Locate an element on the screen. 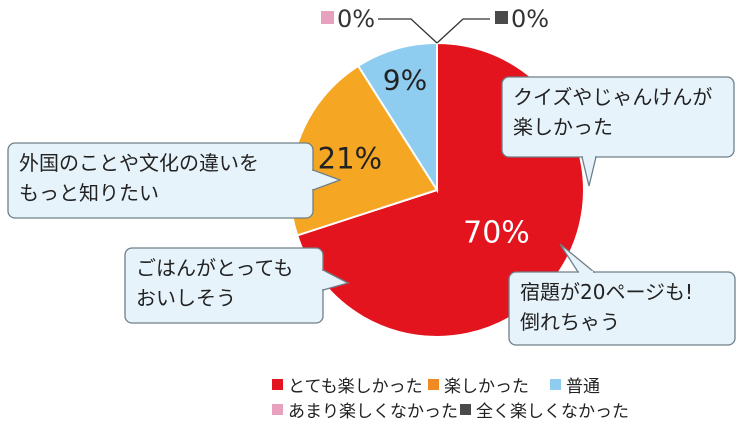  zero-value-label-4: 0% is located at coordinates (530, 19).